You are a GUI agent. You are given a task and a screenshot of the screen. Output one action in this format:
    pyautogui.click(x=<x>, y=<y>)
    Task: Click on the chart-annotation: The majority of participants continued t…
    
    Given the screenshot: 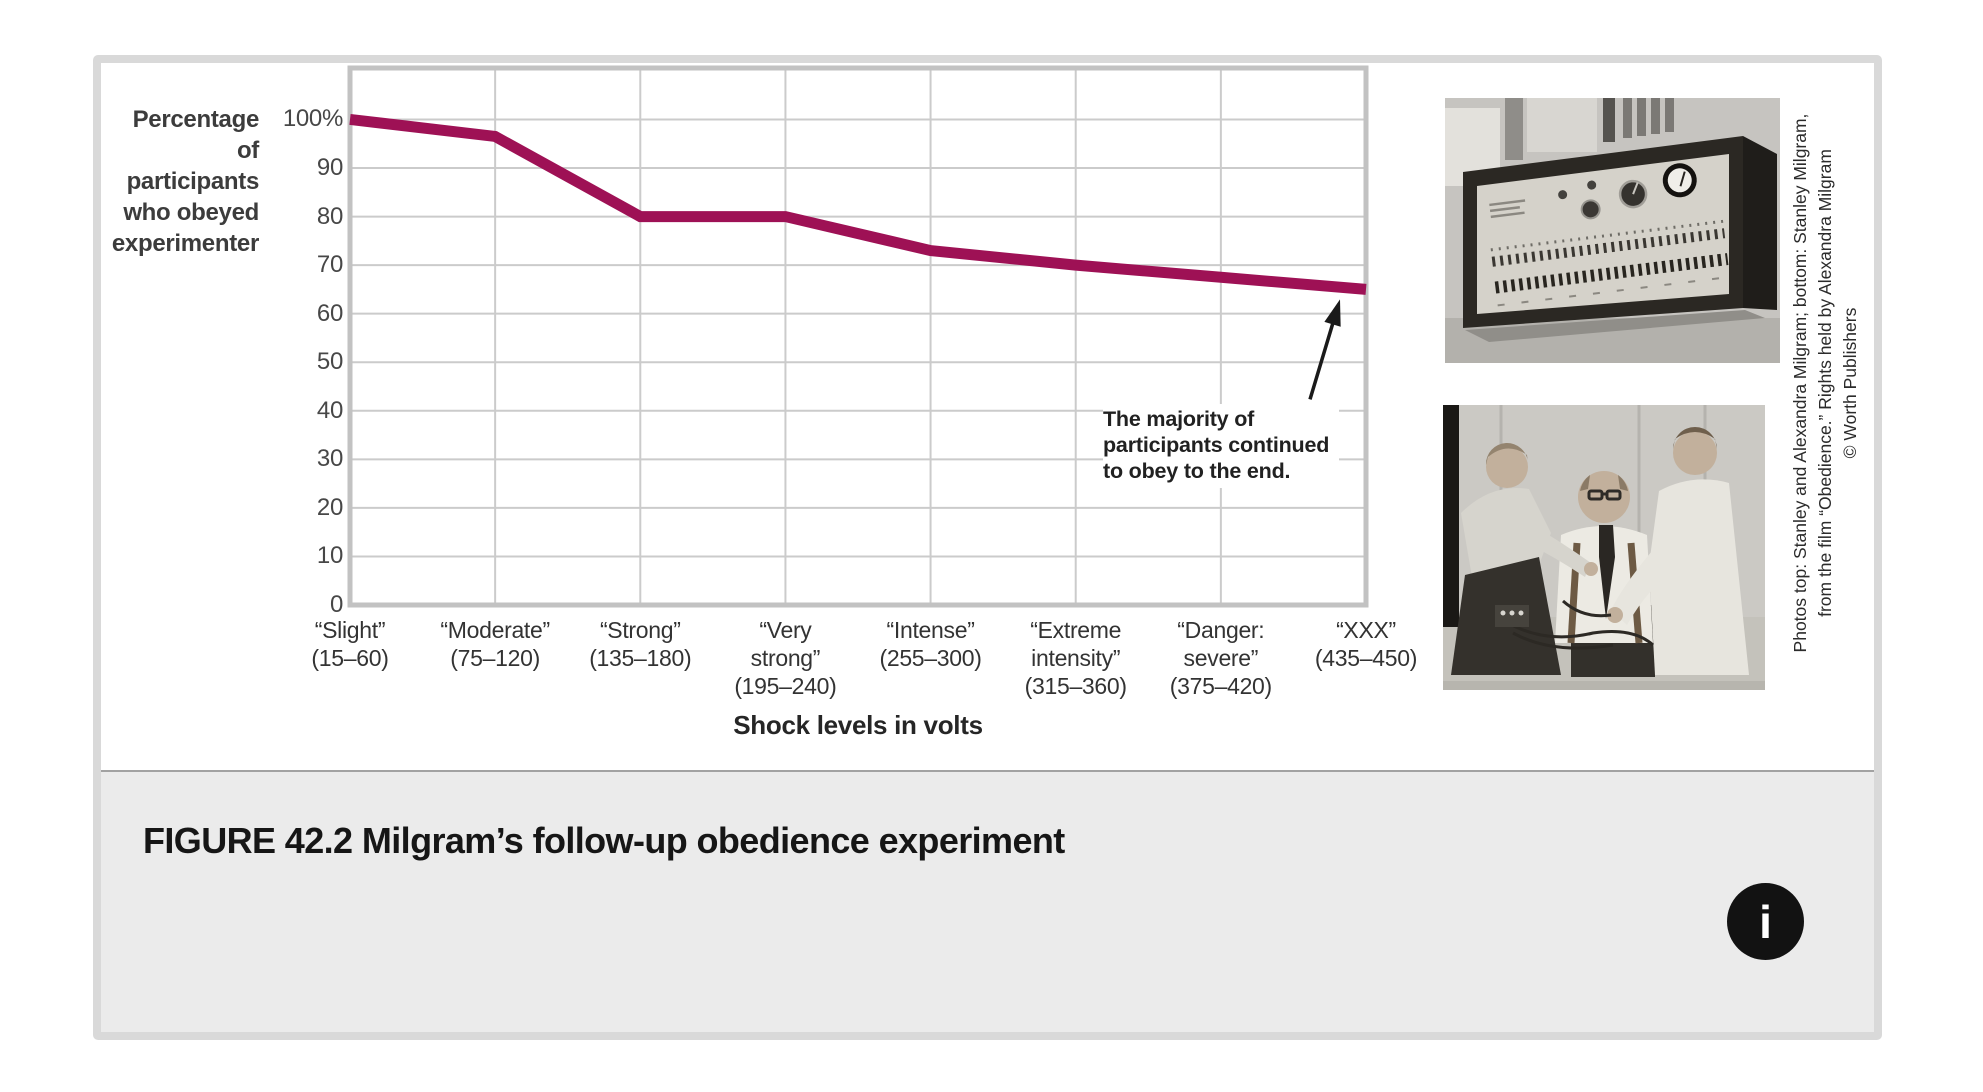 What is the action you would take?
    pyautogui.click(x=1221, y=446)
    